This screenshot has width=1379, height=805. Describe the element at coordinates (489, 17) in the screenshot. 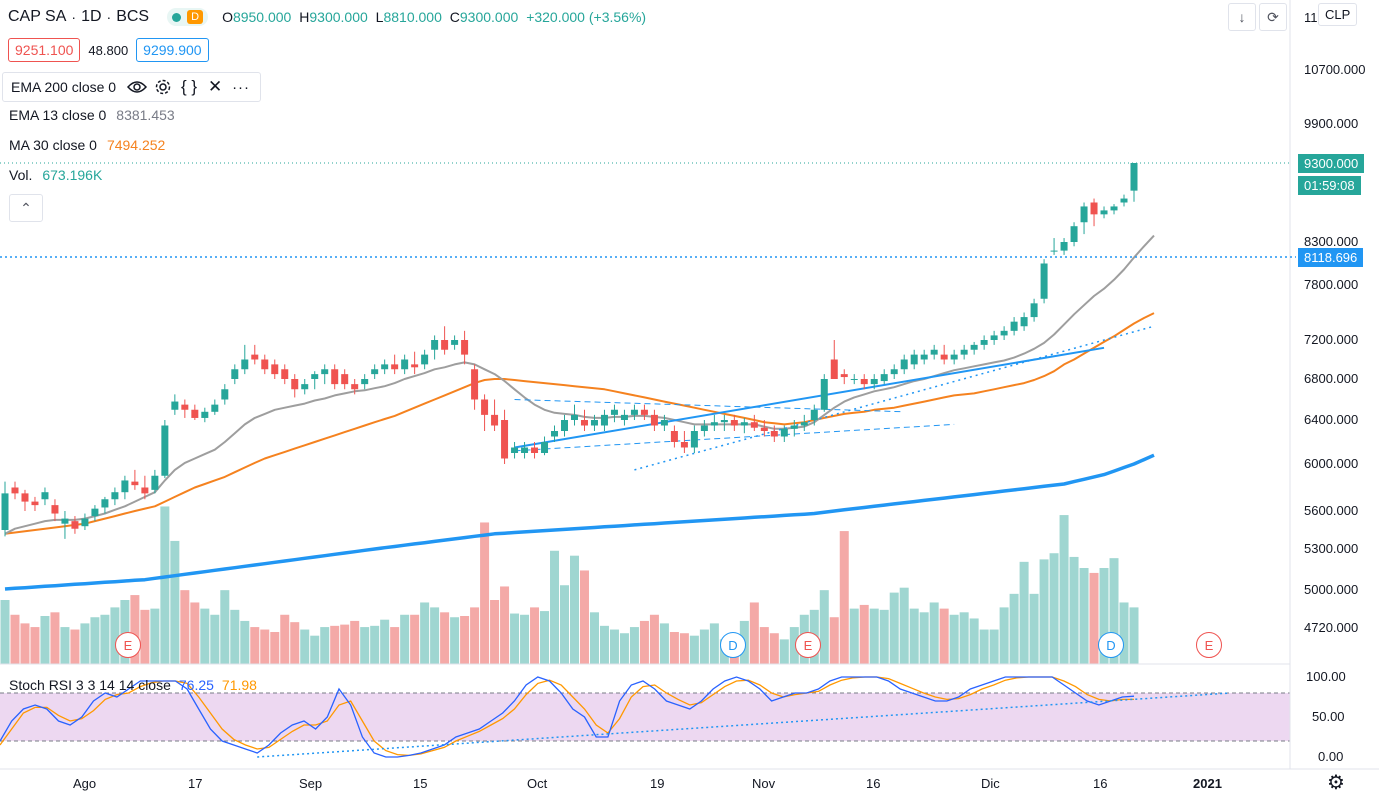

I see `close-value: 9300.000` at that location.